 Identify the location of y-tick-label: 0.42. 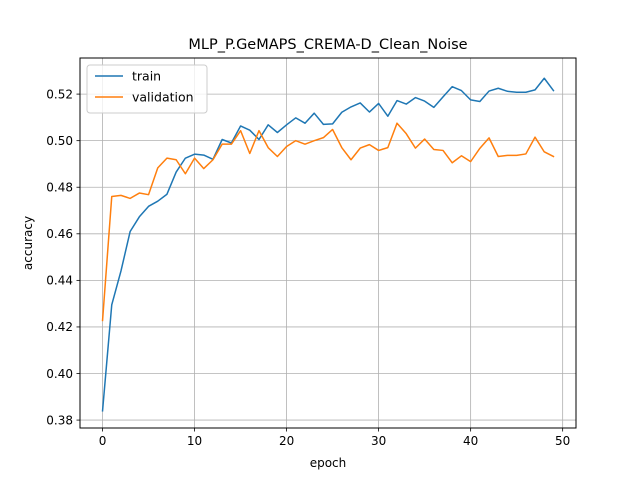
(59, 327).